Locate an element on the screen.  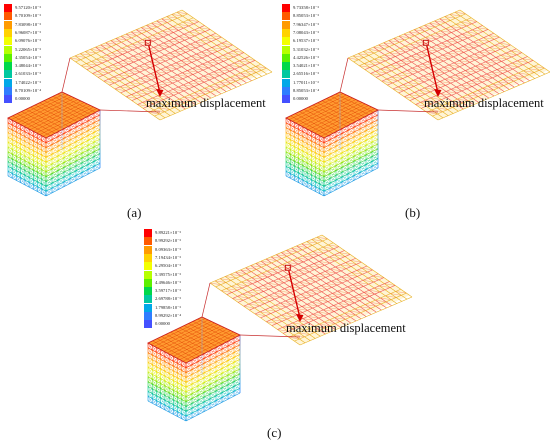
legend-row: 8.99292×10⁻³ is located at coordinates (174, 241).